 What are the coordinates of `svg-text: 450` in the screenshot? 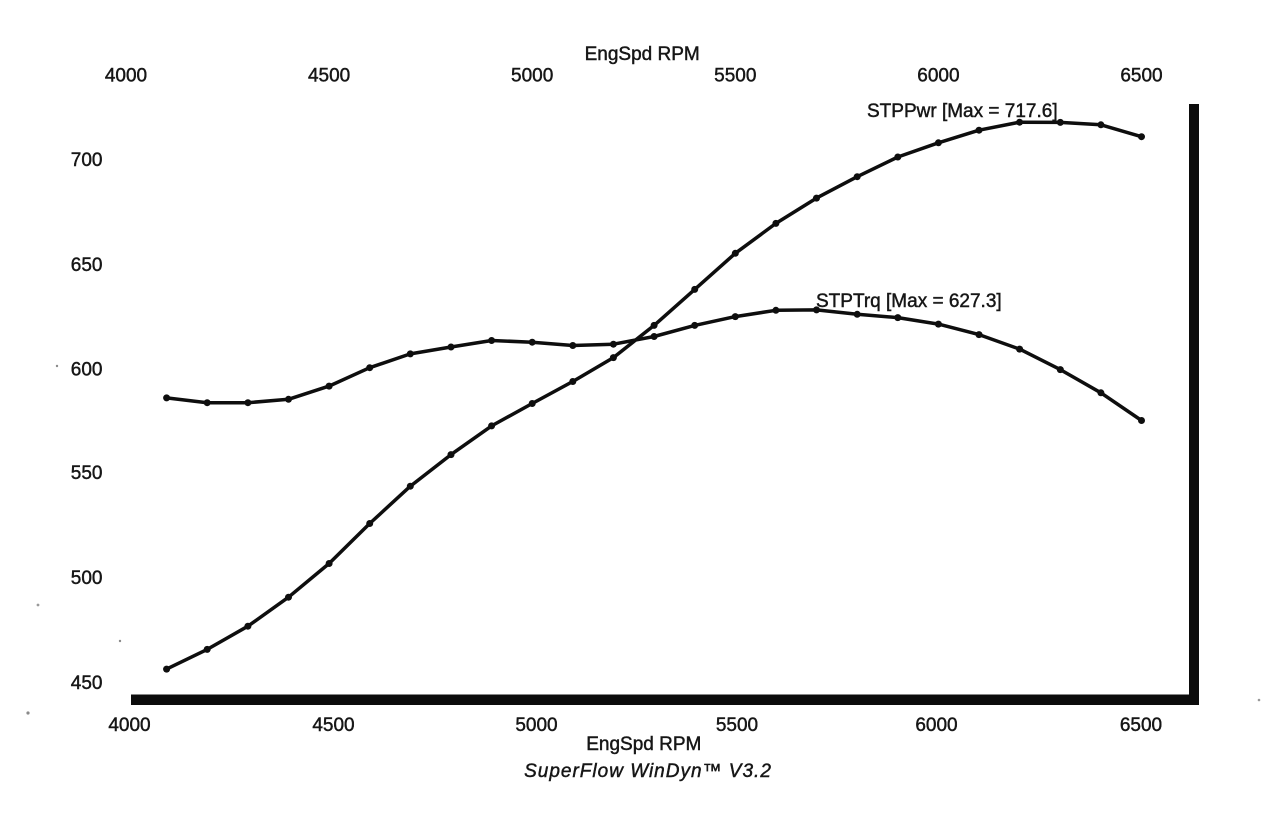 It's located at (87, 683).